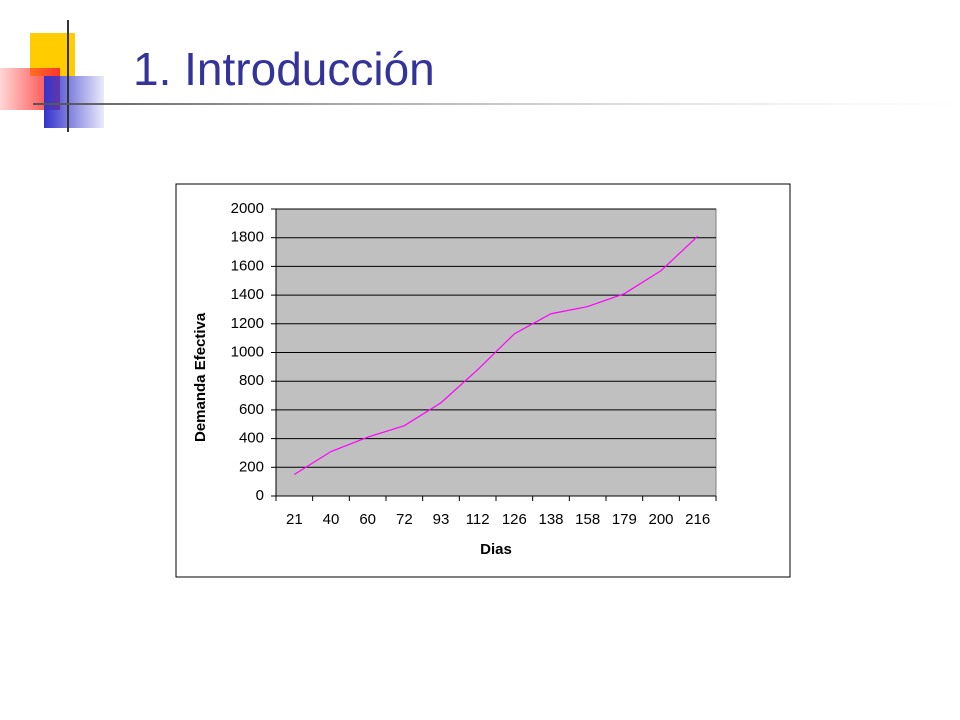 This screenshot has height=720, width=960. Describe the element at coordinates (294, 519) in the screenshot. I see `x-tick-label: 21` at that location.